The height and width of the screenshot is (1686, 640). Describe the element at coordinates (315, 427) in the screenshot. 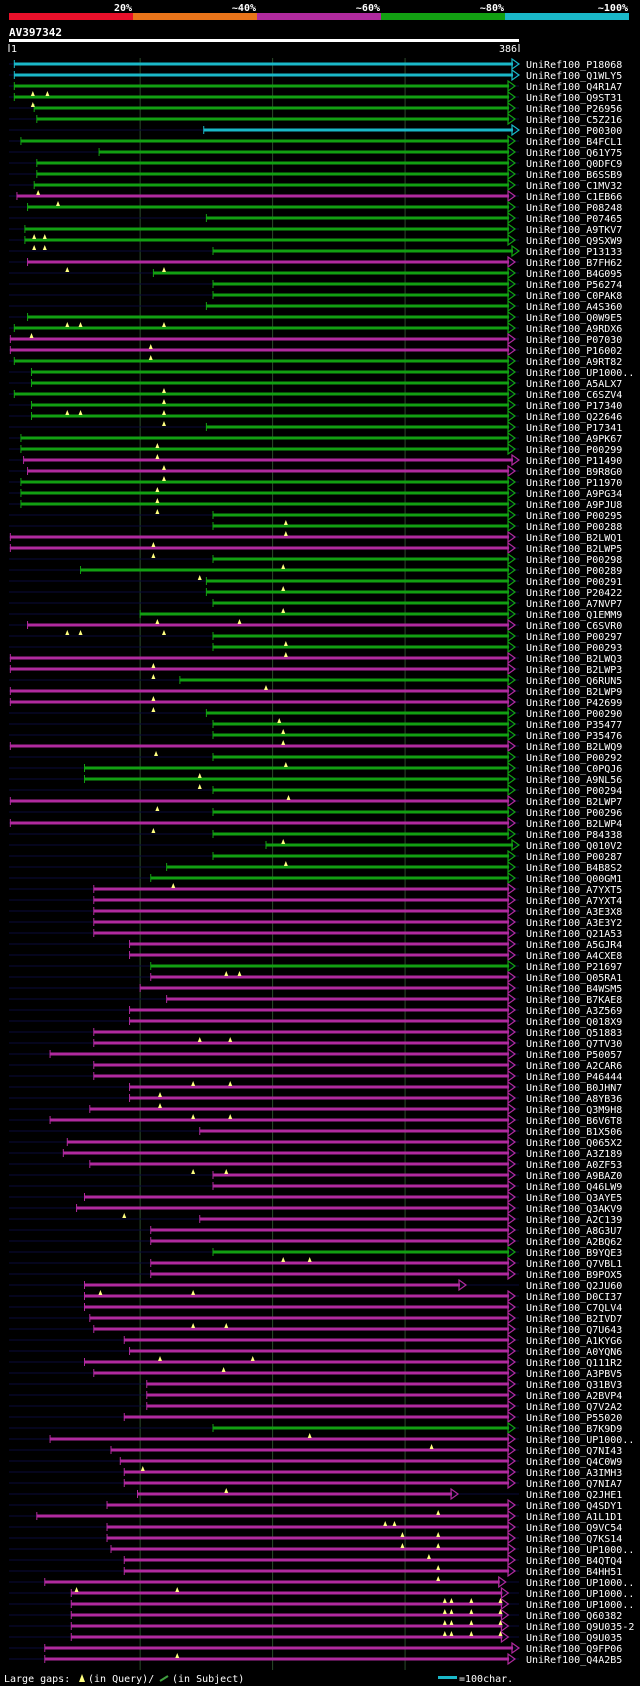

I see `hit-row: UniRef100_P17341` at that location.